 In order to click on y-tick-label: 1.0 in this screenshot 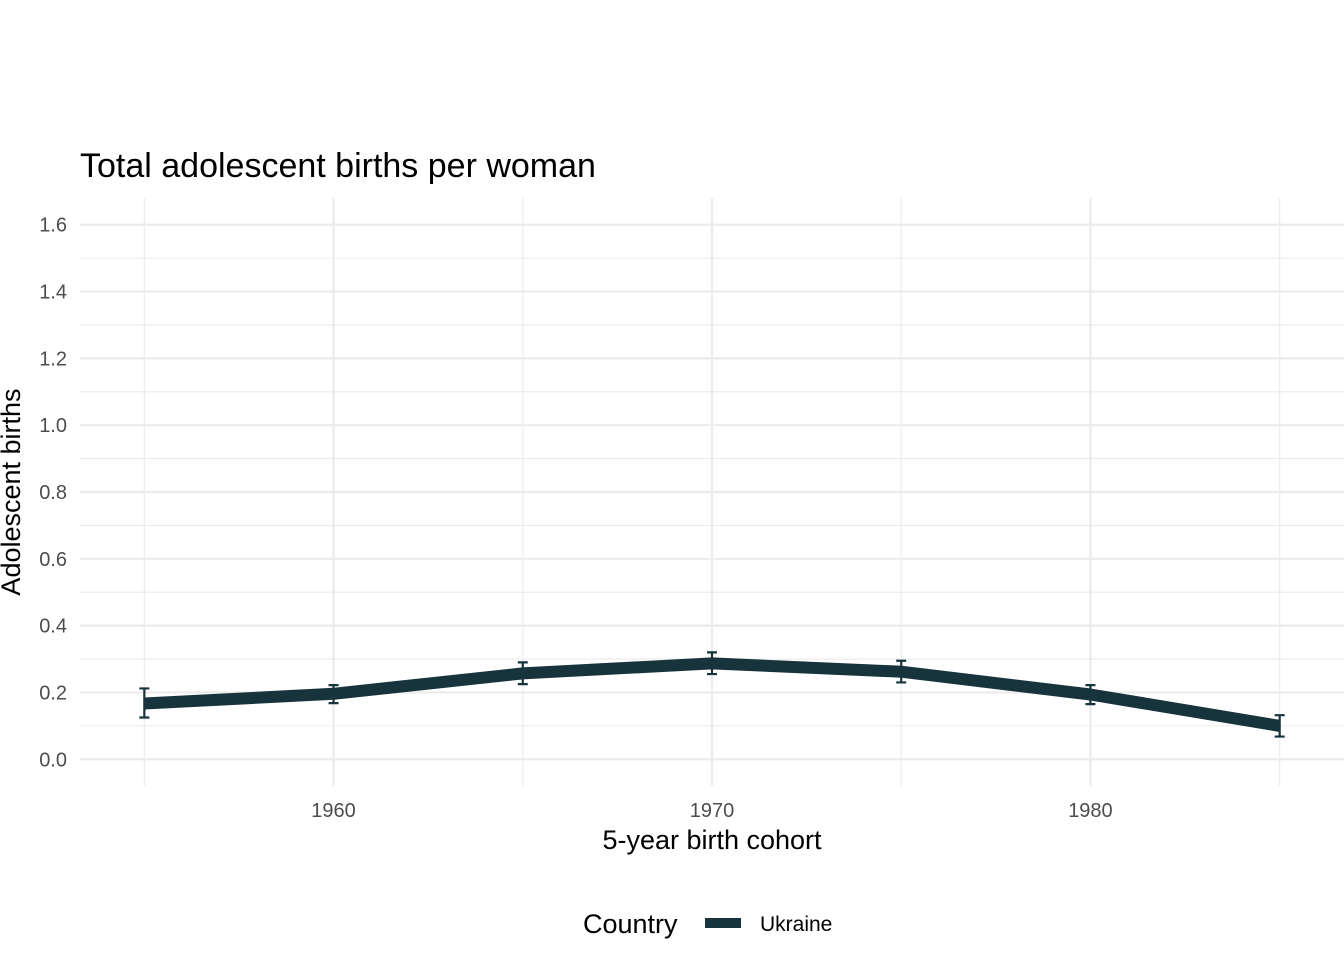, I will do `click(53, 426)`.